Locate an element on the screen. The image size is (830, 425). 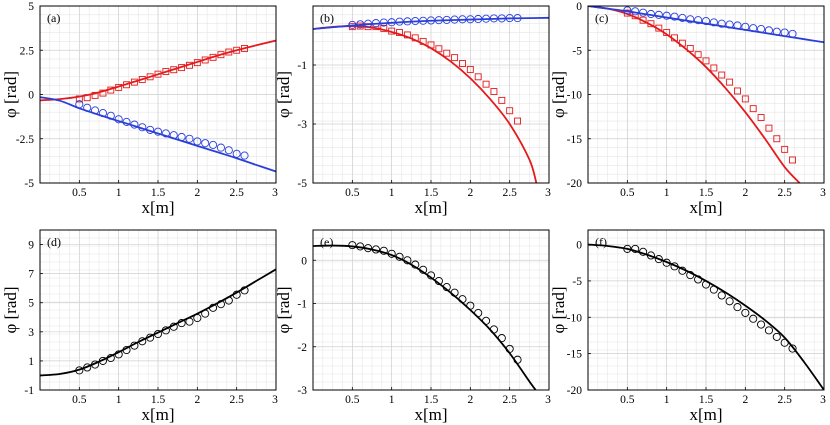
panel-label: (a) is located at coordinates (53, 18).